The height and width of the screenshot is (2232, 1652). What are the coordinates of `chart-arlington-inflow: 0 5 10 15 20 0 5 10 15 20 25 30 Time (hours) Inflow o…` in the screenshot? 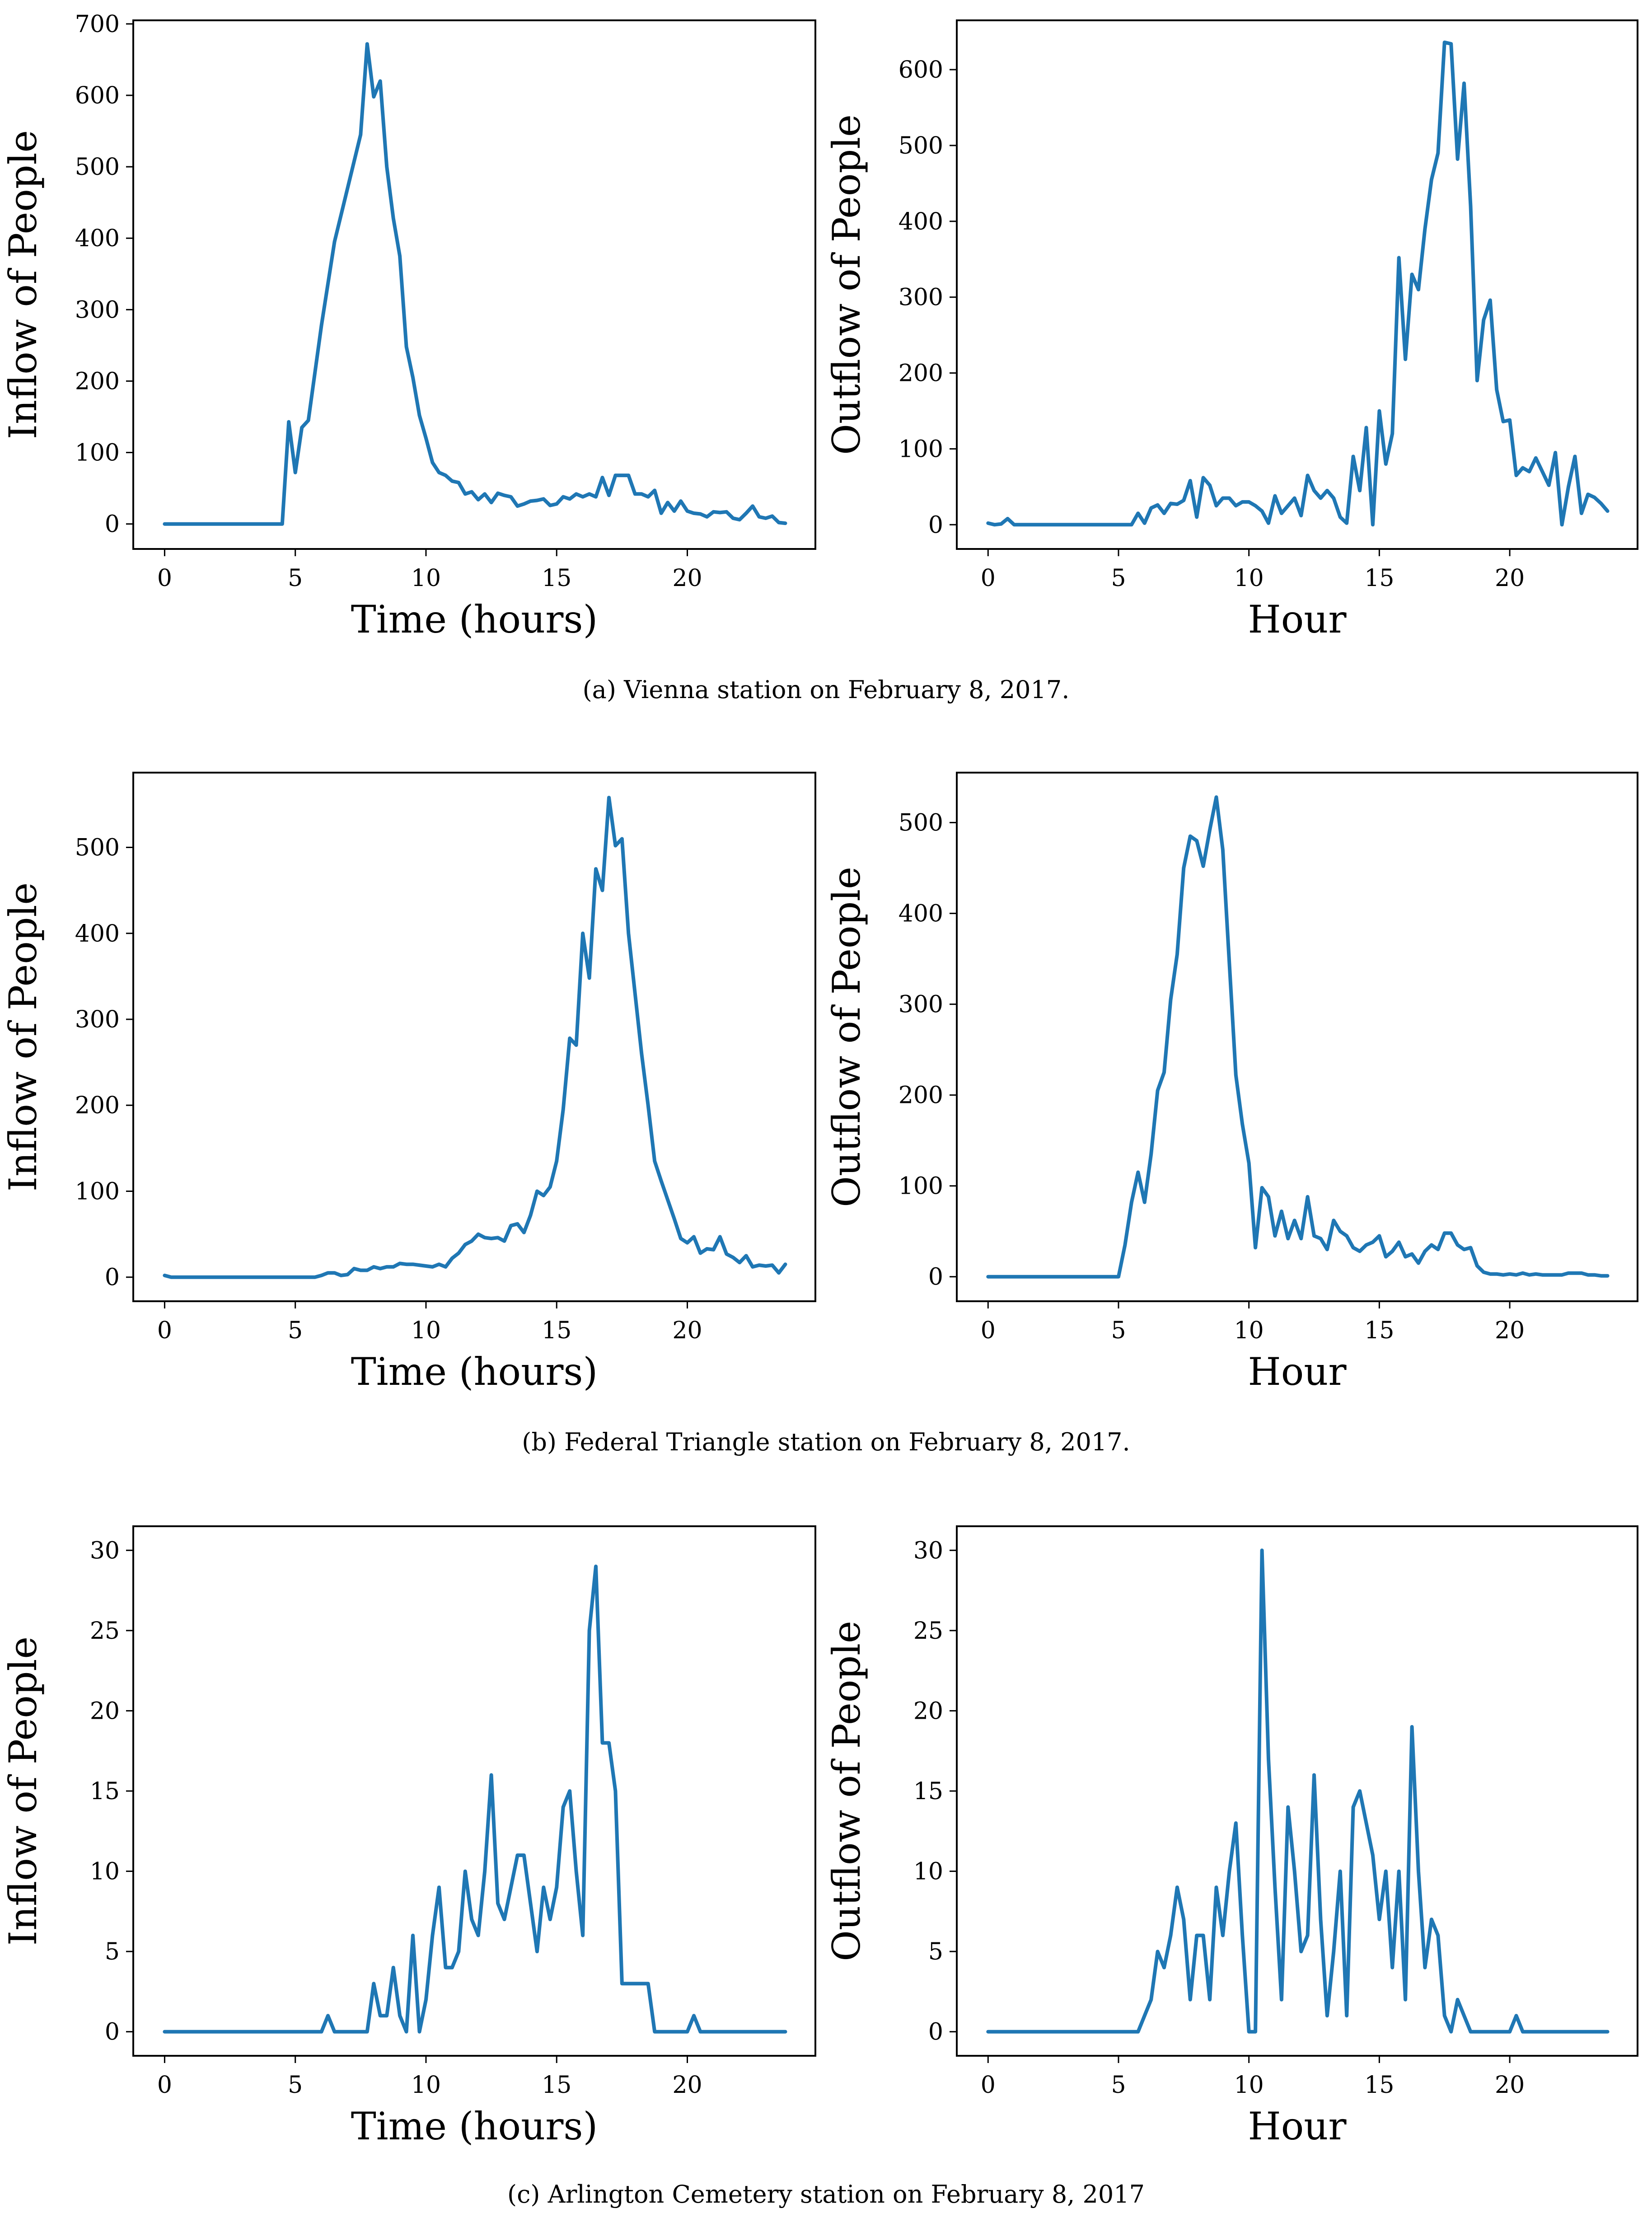 It's located at (408, 1836).